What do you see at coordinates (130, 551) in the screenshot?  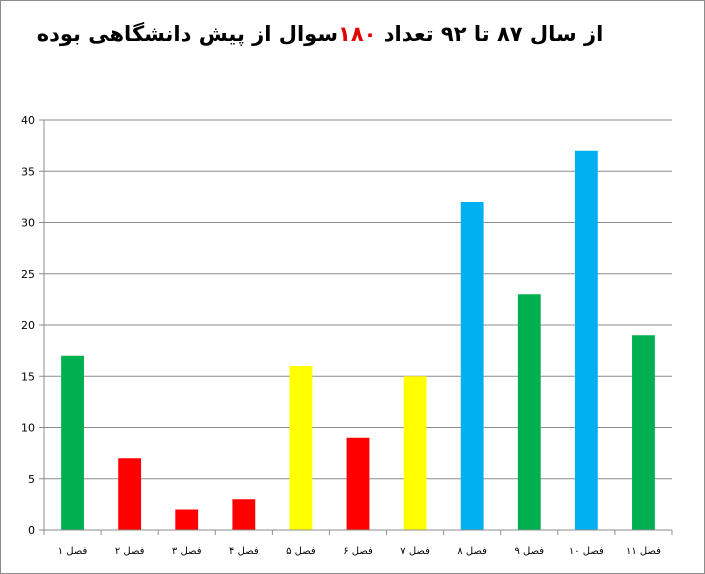 I see `x-tick-label: فصل ۲` at bounding box center [130, 551].